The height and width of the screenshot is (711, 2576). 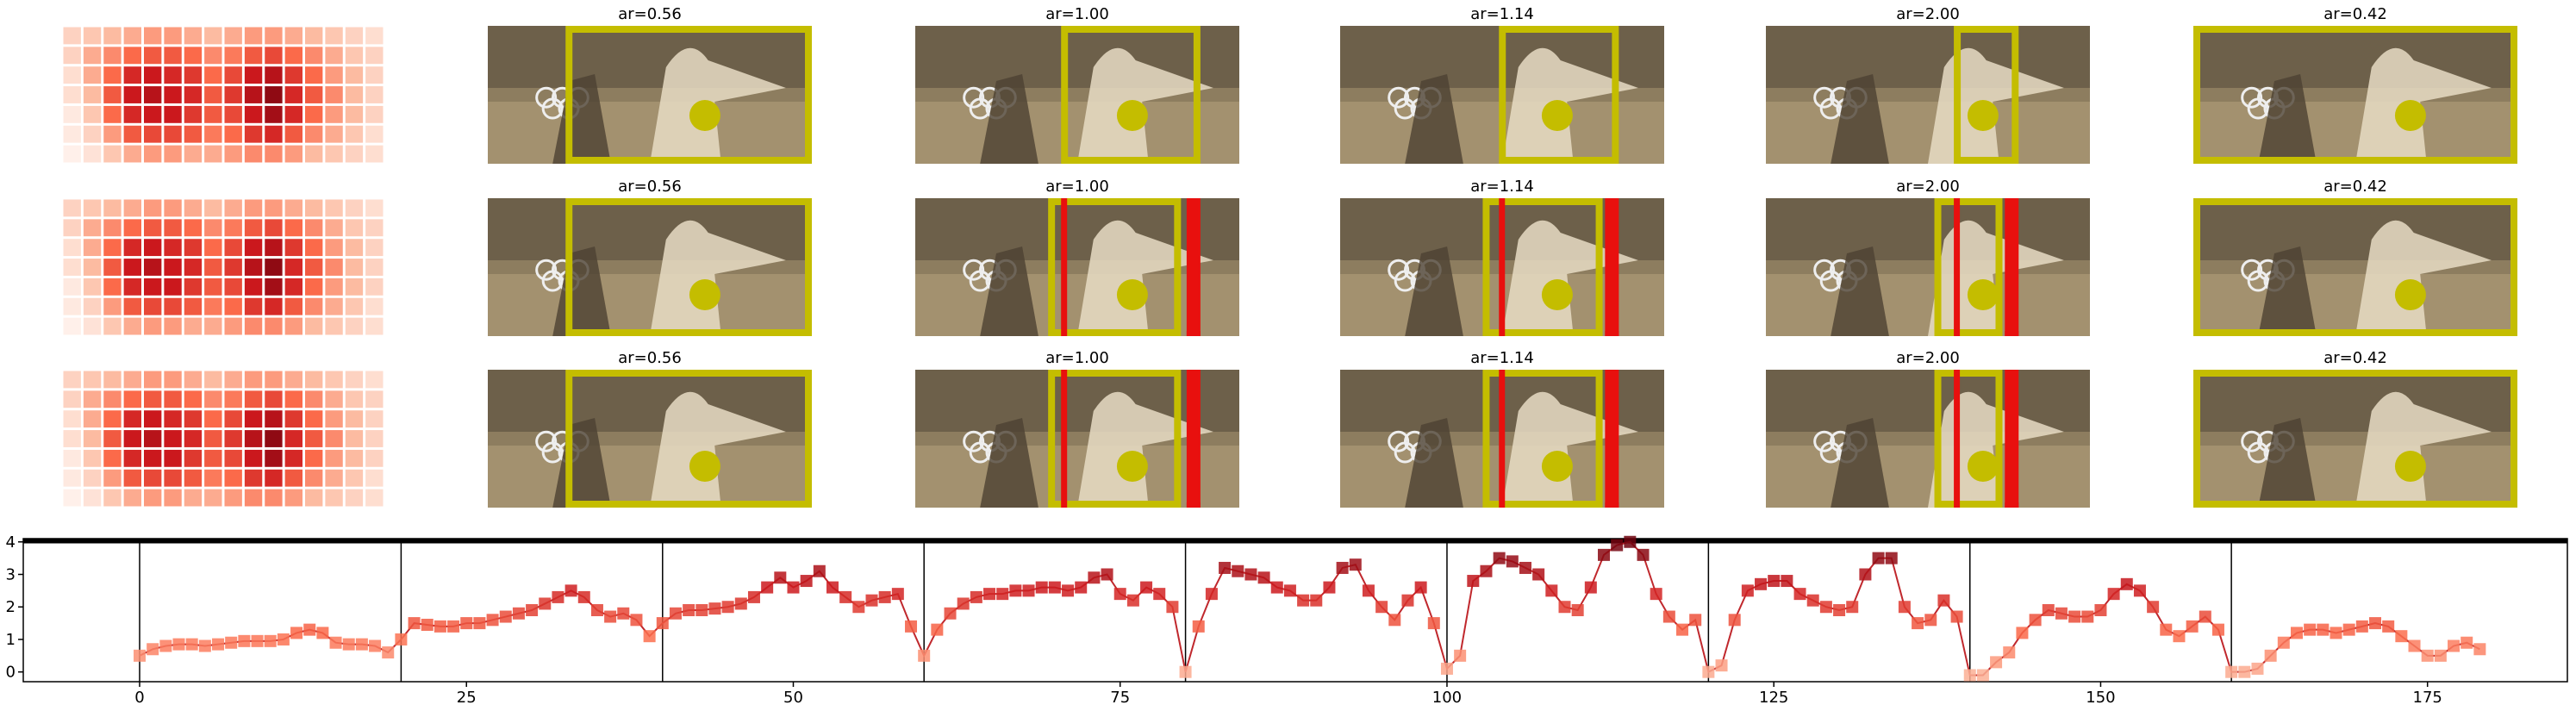 What do you see at coordinates (1928, 257) in the screenshot?
I see `photo-panel: ar=2.00` at bounding box center [1928, 257].